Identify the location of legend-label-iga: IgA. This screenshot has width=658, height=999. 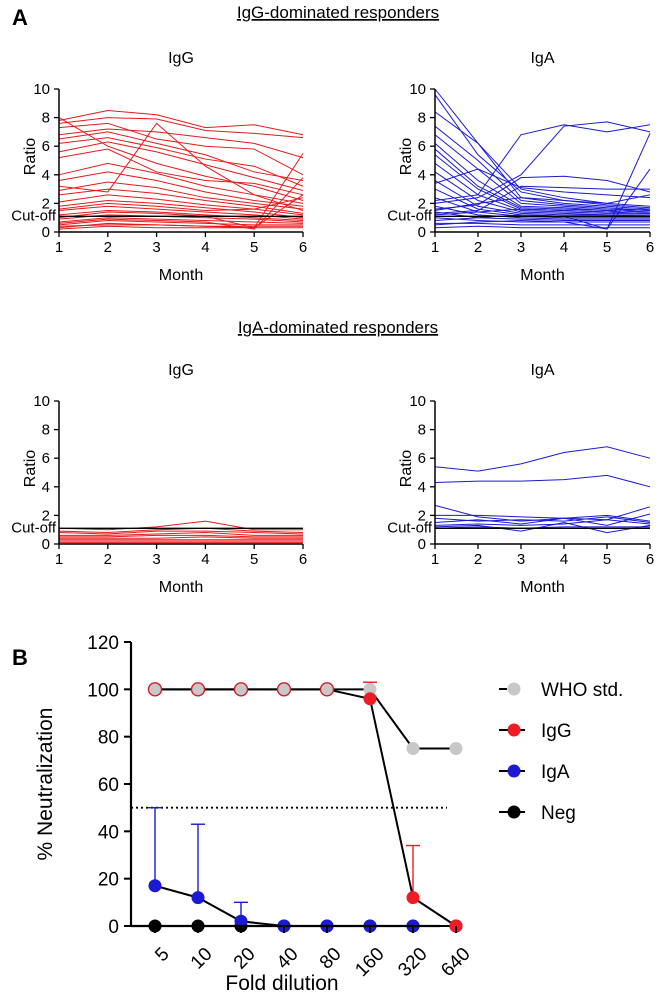
(555, 772).